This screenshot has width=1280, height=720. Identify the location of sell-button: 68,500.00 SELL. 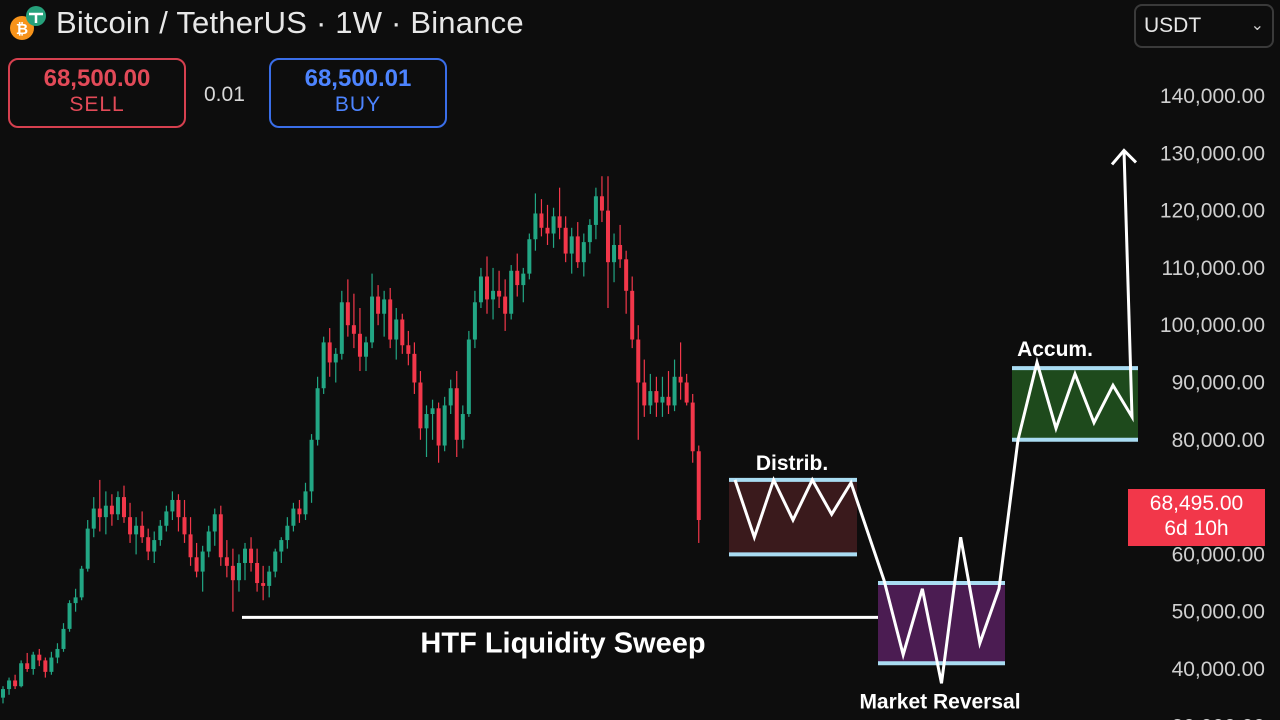
(97, 93).